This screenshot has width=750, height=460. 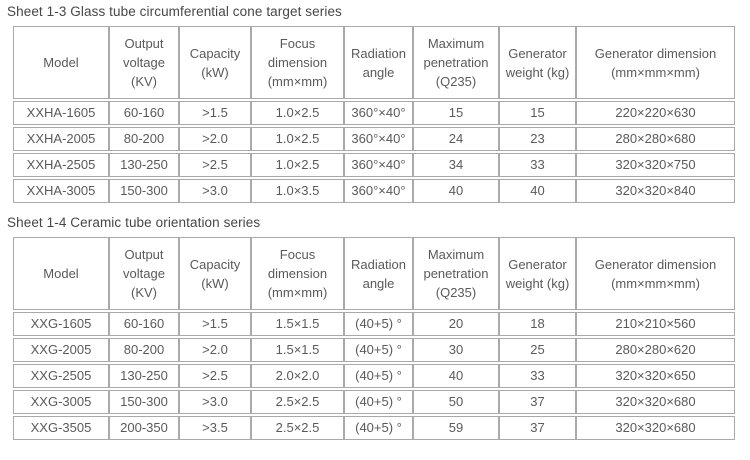 What do you see at coordinates (456, 165) in the screenshot?
I see `table-cell: 34` at bounding box center [456, 165].